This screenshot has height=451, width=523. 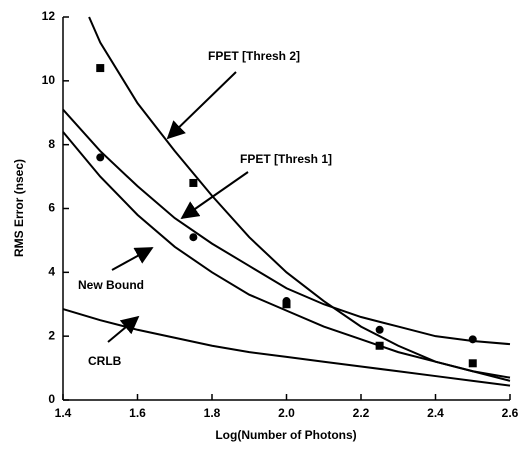 What do you see at coordinates (19, 208) in the screenshot?
I see `y-axis-label: RMS Error (nsec)` at bounding box center [19, 208].